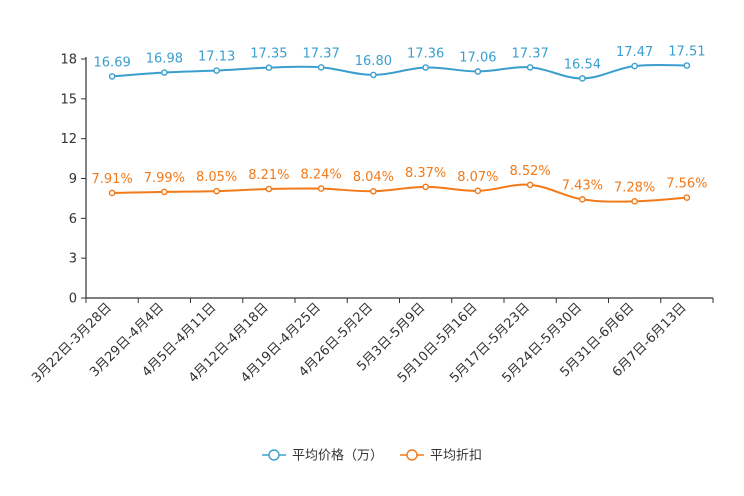 The image size is (744, 496). I want to click on legend-item-average-discount: 平均折扣, so click(441, 456).